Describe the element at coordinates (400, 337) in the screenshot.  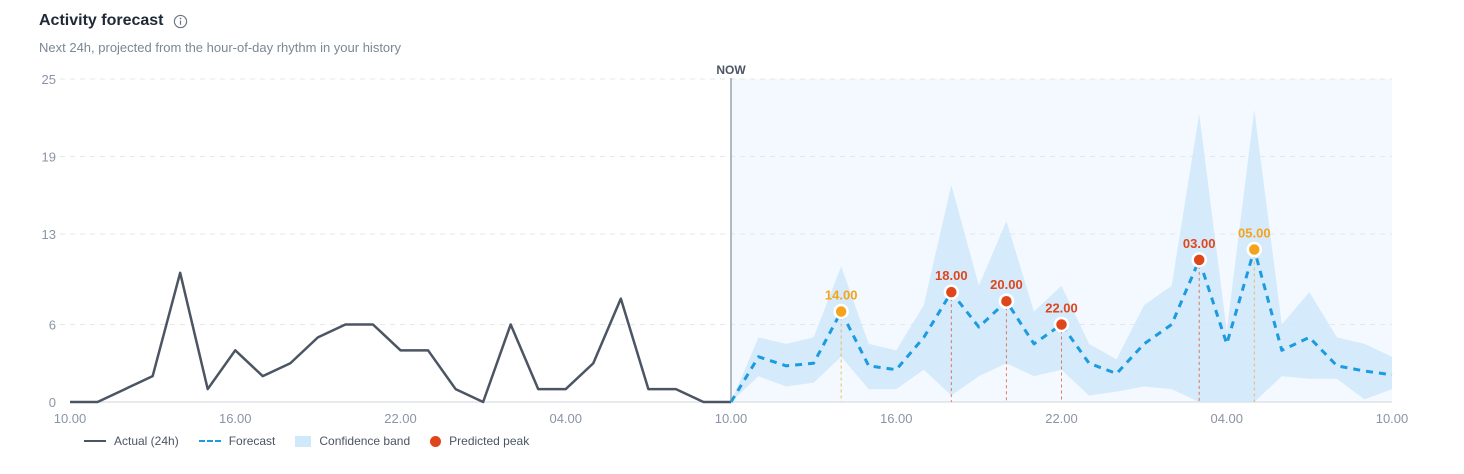
I see `actual-line` at that location.